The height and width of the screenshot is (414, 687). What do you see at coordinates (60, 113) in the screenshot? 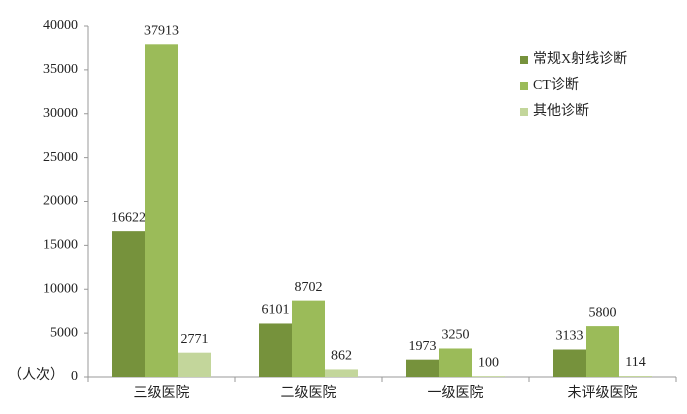
I see `y-tick-label: 30000` at bounding box center [60, 113].